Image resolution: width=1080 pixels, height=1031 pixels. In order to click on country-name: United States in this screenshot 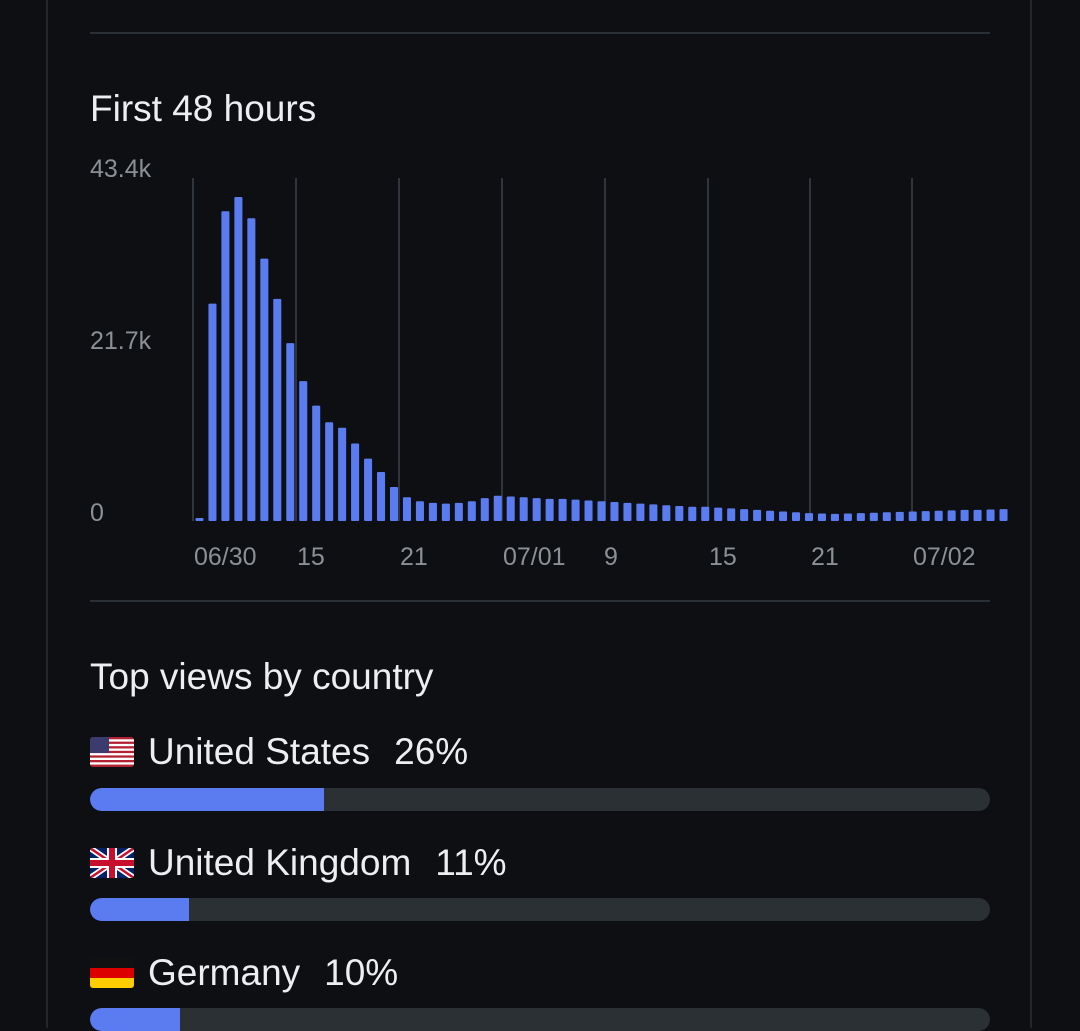, I will do `click(259, 751)`.